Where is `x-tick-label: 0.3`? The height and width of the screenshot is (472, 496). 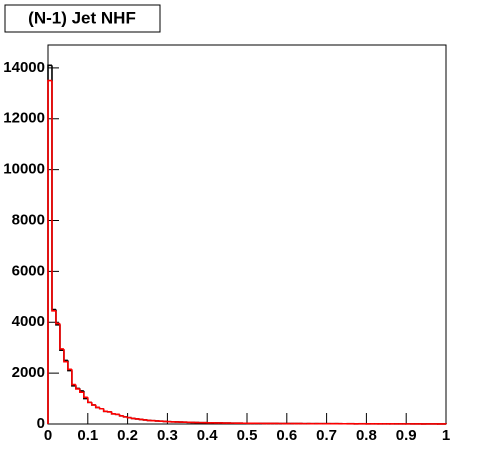
x-tick-label: 0.3 is located at coordinates (167, 435).